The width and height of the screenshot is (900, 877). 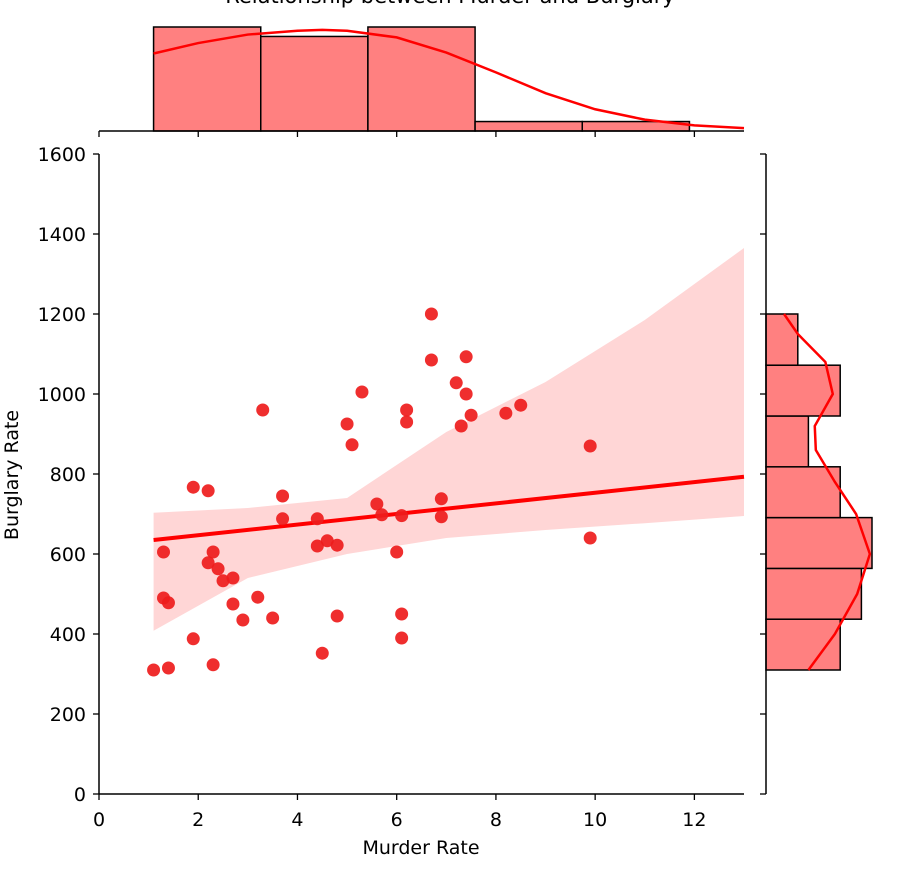 I want to click on x-tick-label: 10, so click(x=595, y=820).